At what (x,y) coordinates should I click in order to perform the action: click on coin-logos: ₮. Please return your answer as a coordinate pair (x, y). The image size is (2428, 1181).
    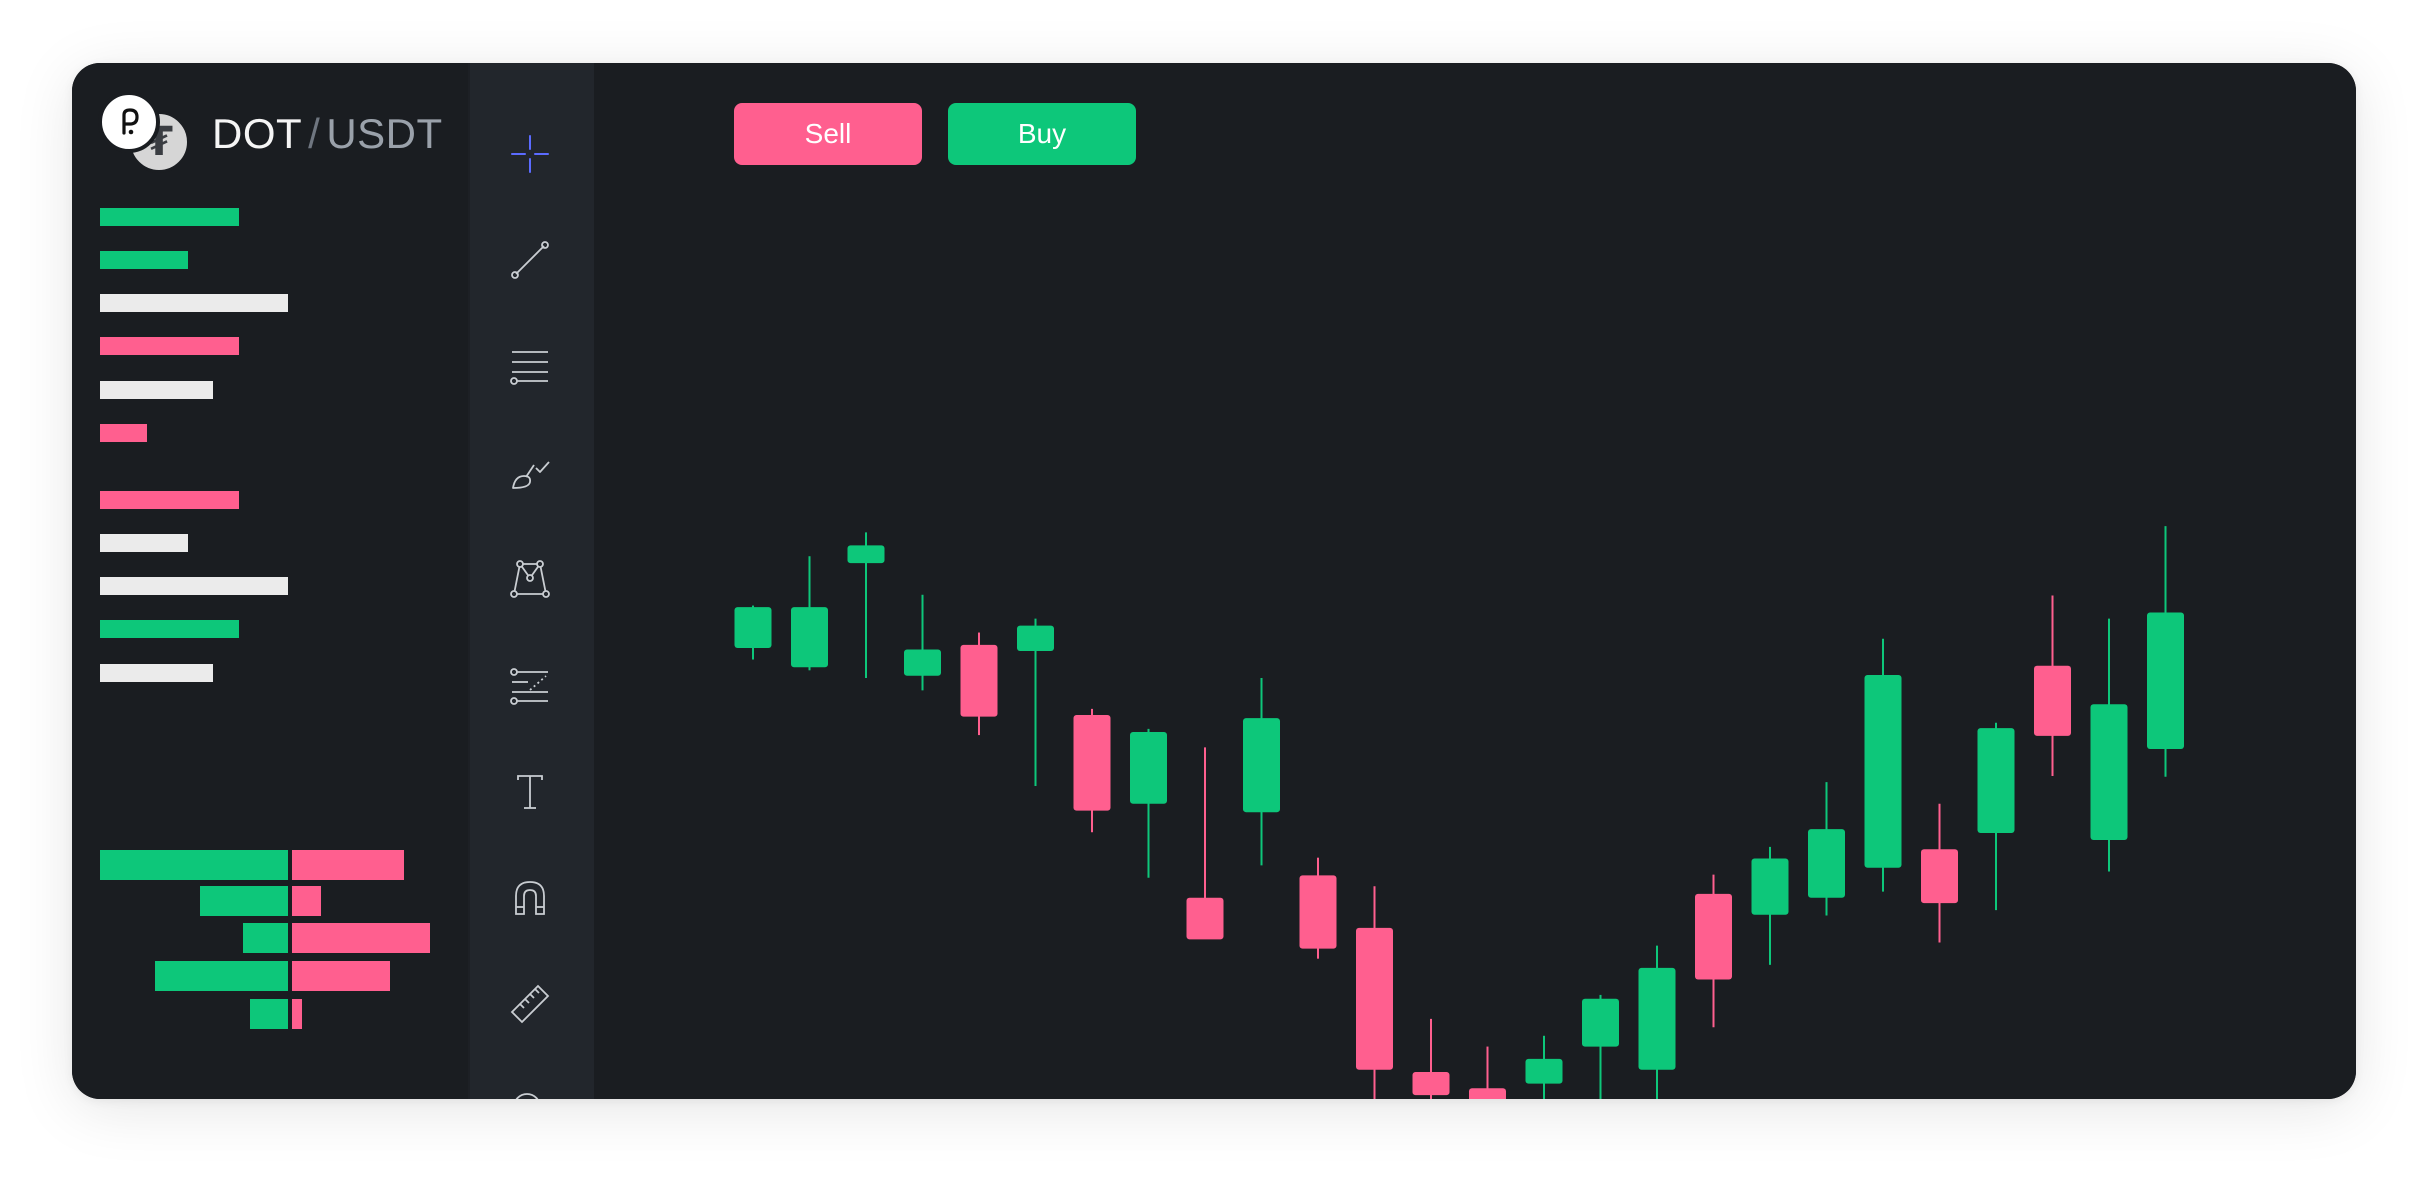
    Looking at the image, I should click on (146, 134).